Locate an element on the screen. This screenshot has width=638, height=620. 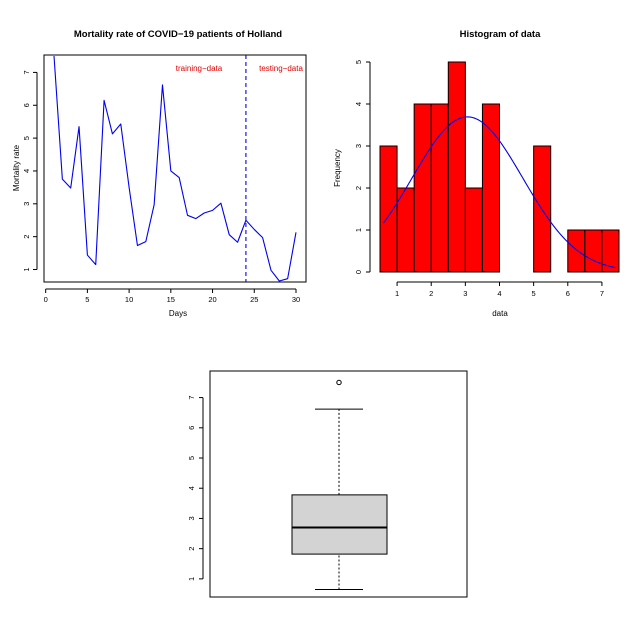
histogram-x-tick-label: 3 is located at coordinates (465, 293).